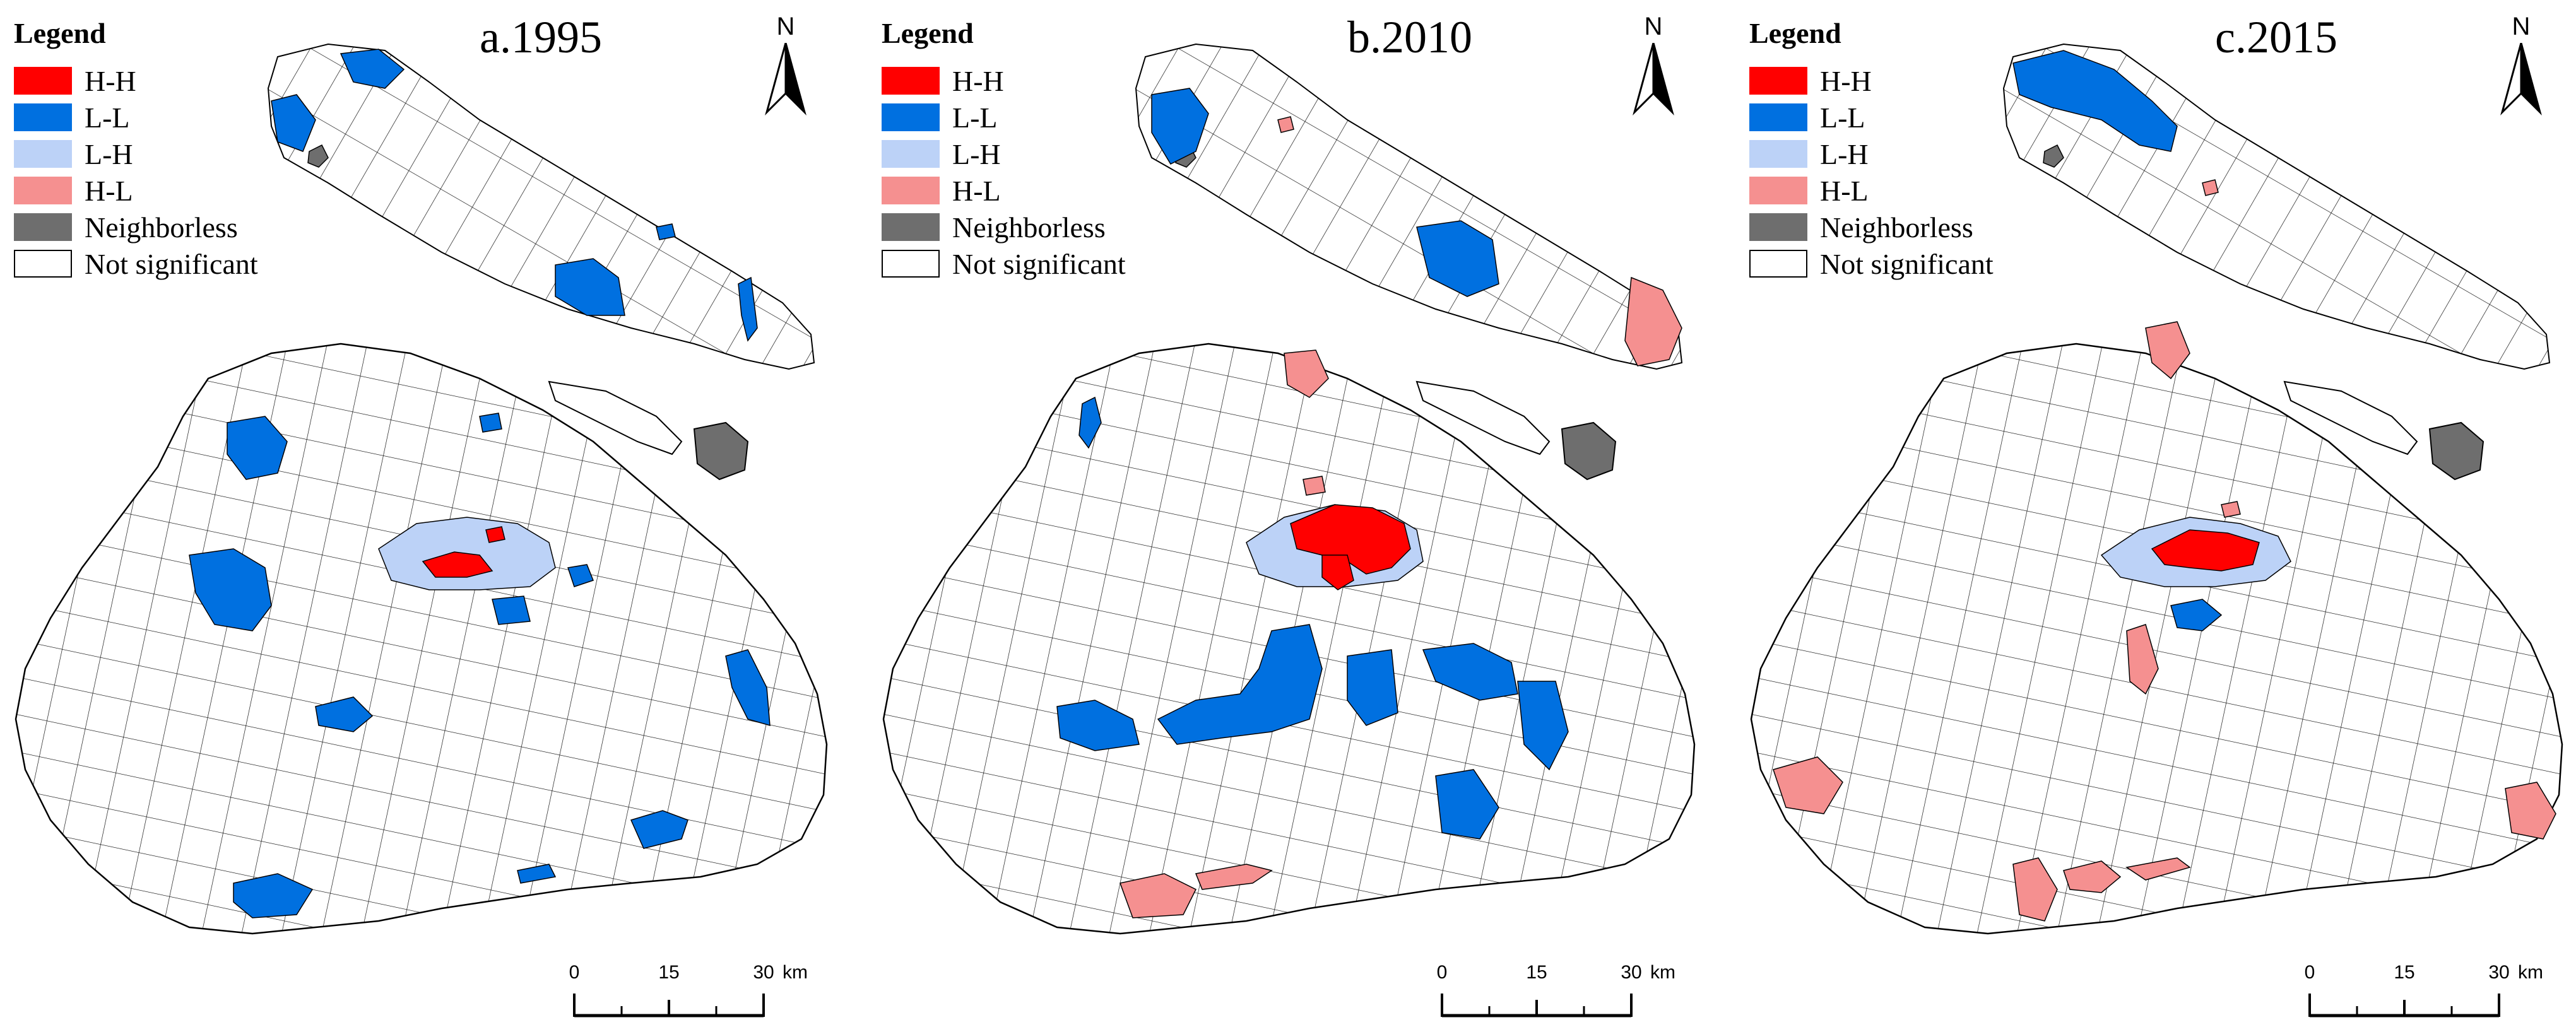  Describe the element at coordinates (1004, 190) in the screenshot. I see `legend-item-hl: H-L` at that location.